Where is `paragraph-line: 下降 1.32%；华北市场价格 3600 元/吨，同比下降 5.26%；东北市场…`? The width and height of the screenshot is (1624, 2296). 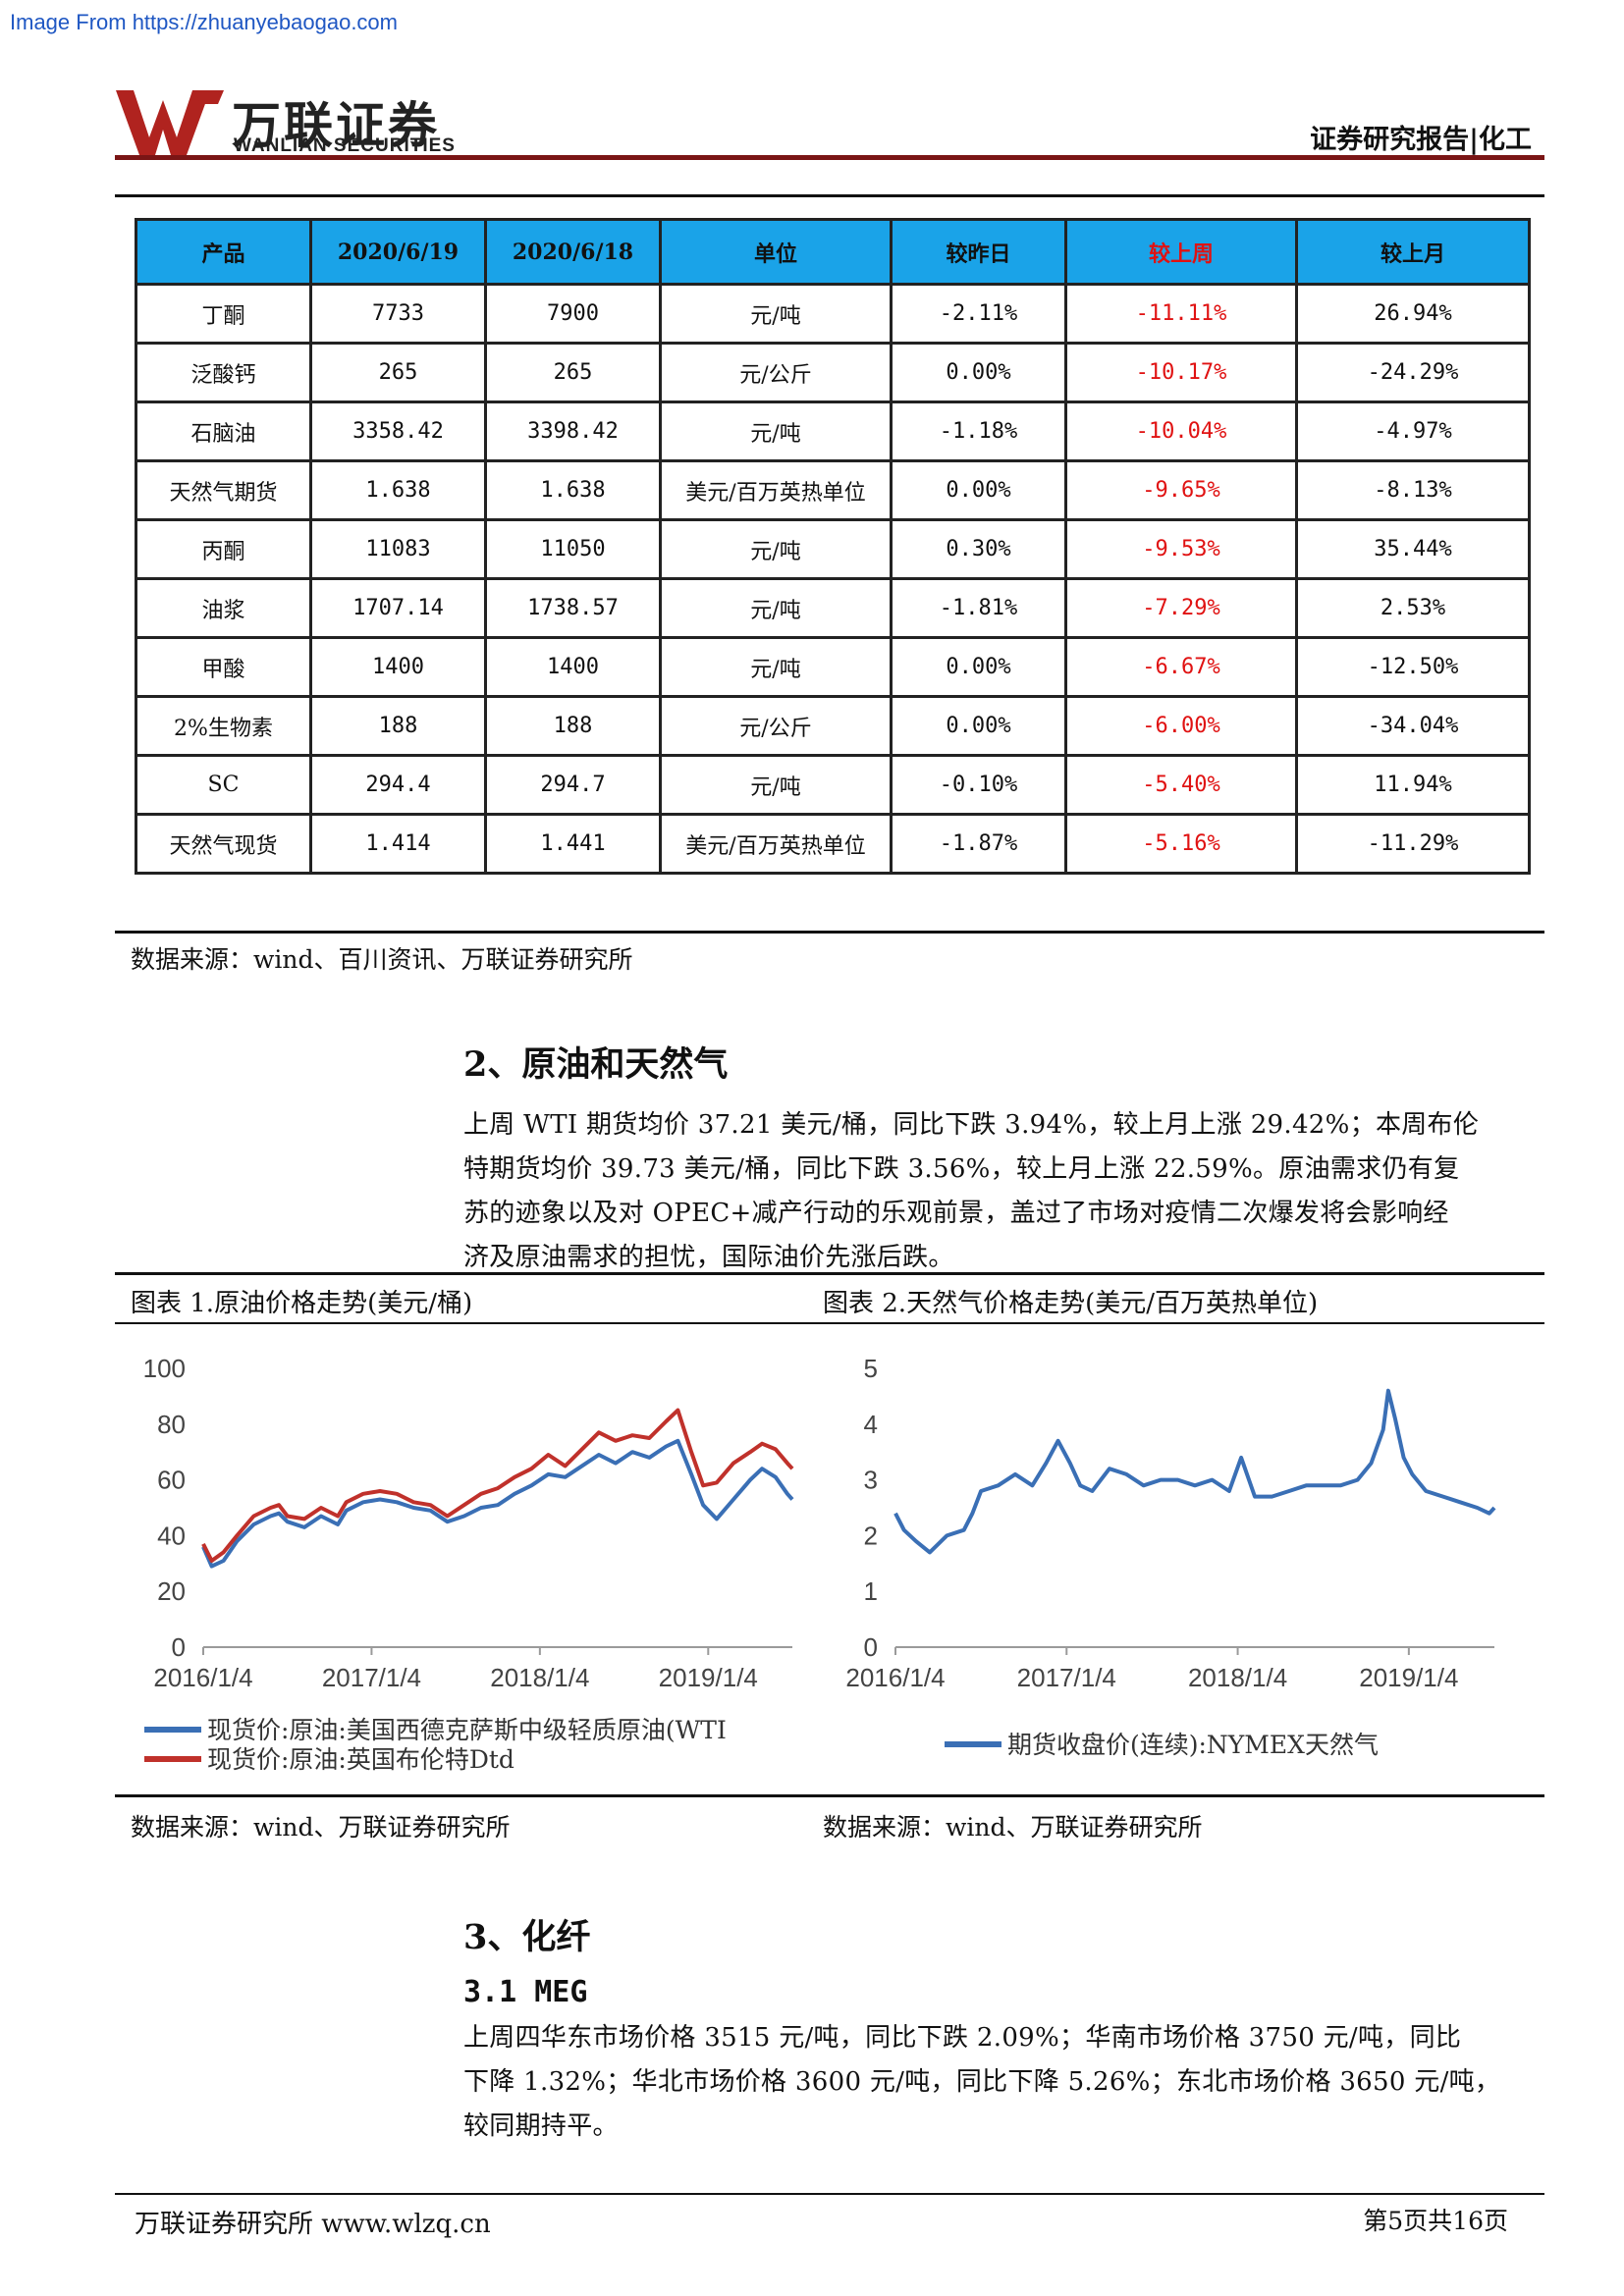 paragraph-line: 下降 1.32%；华北市场价格 3600 元/吨，同比下降 5.26%；东北市场… is located at coordinates (982, 2082).